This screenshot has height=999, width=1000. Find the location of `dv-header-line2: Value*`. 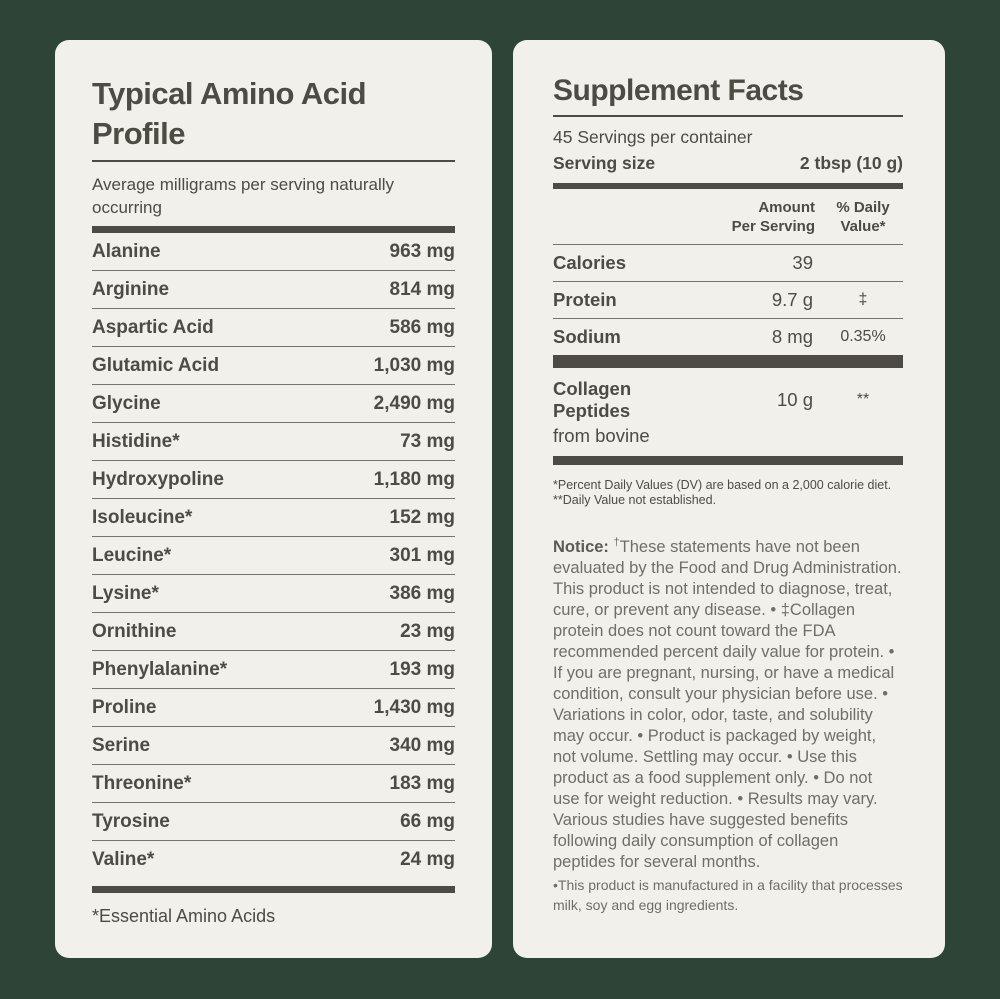

dv-header-line2: Value* is located at coordinates (863, 226).